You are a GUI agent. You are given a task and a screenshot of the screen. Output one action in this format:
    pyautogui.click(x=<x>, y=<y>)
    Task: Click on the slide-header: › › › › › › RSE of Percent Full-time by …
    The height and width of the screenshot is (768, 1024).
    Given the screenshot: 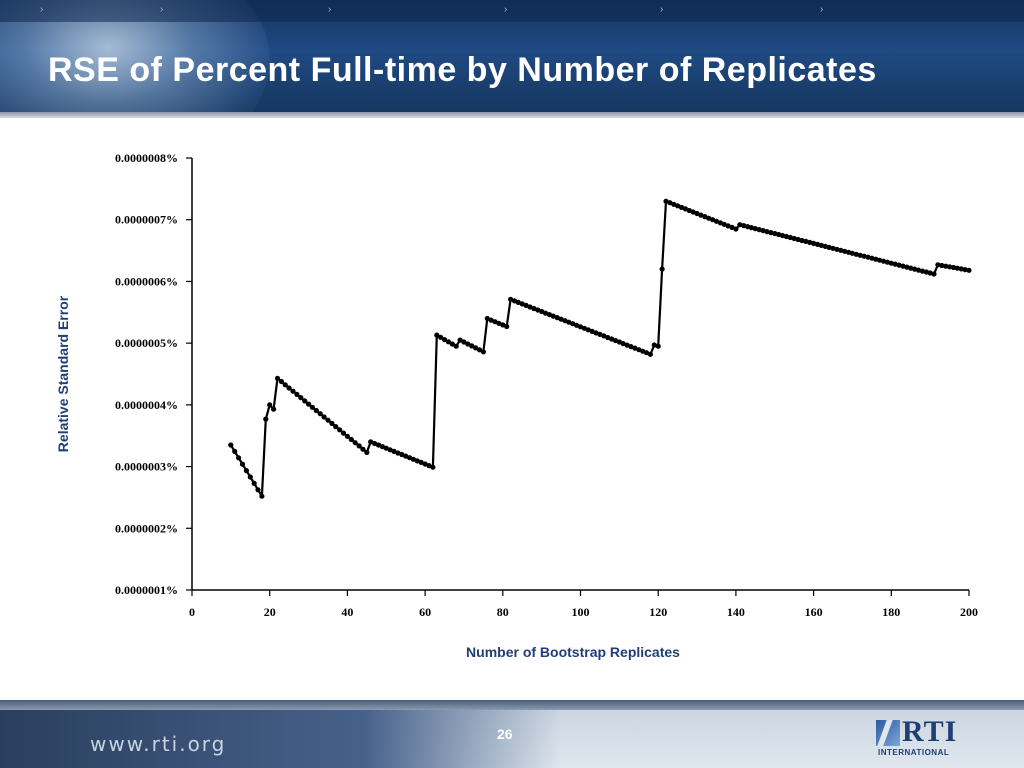 What is the action you would take?
    pyautogui.click(x=512, y=56)
    